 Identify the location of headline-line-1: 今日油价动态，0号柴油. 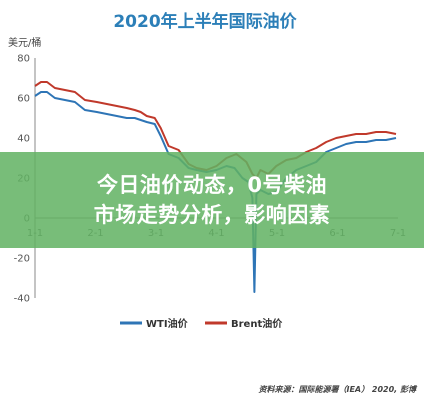
(212, 184).